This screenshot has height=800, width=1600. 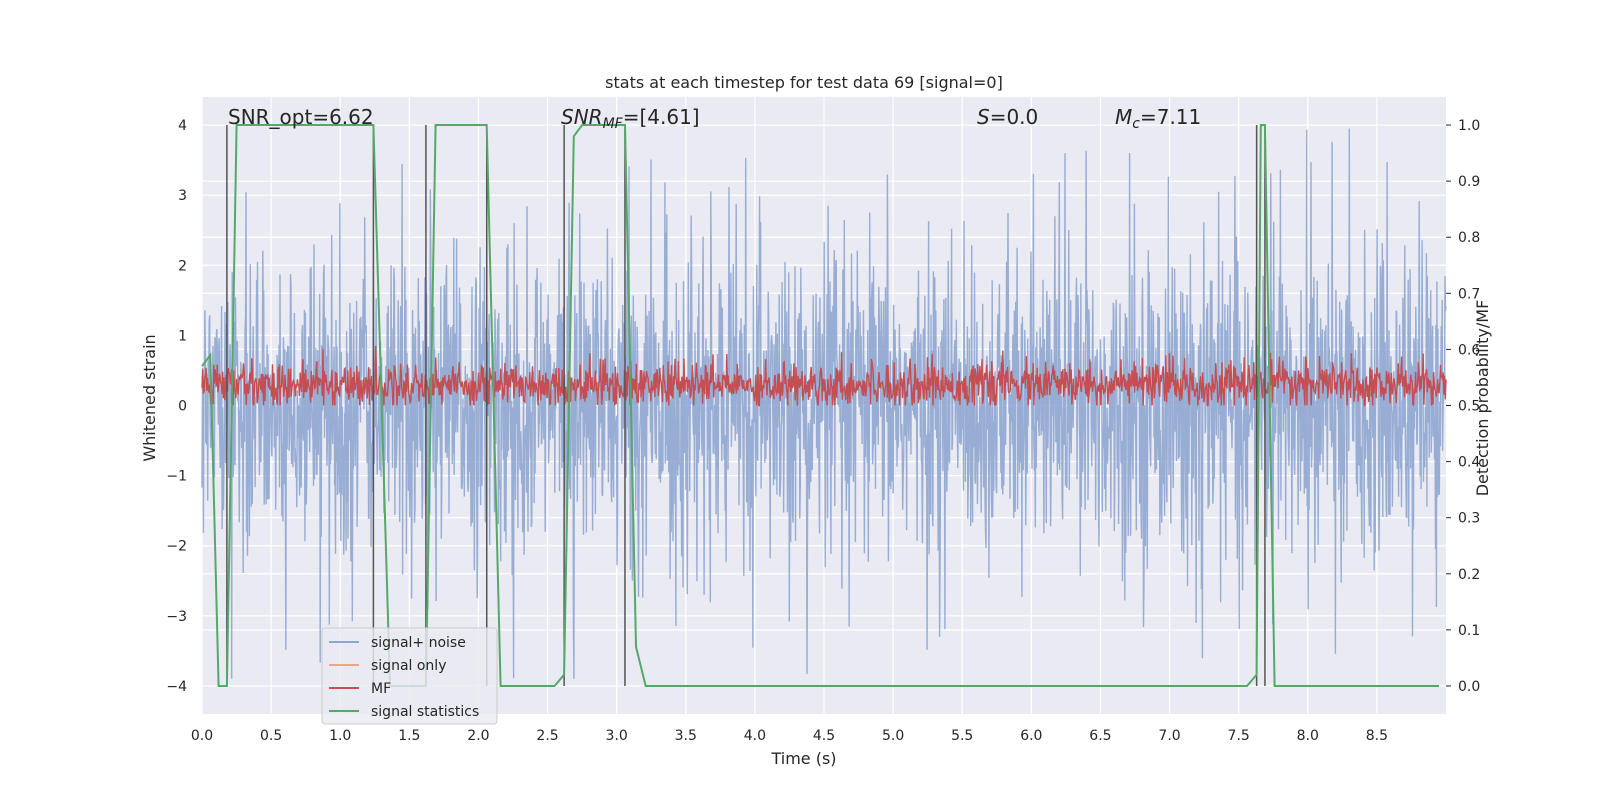 I want to click on y-tick-label: 1, so click(x=182, y=336).